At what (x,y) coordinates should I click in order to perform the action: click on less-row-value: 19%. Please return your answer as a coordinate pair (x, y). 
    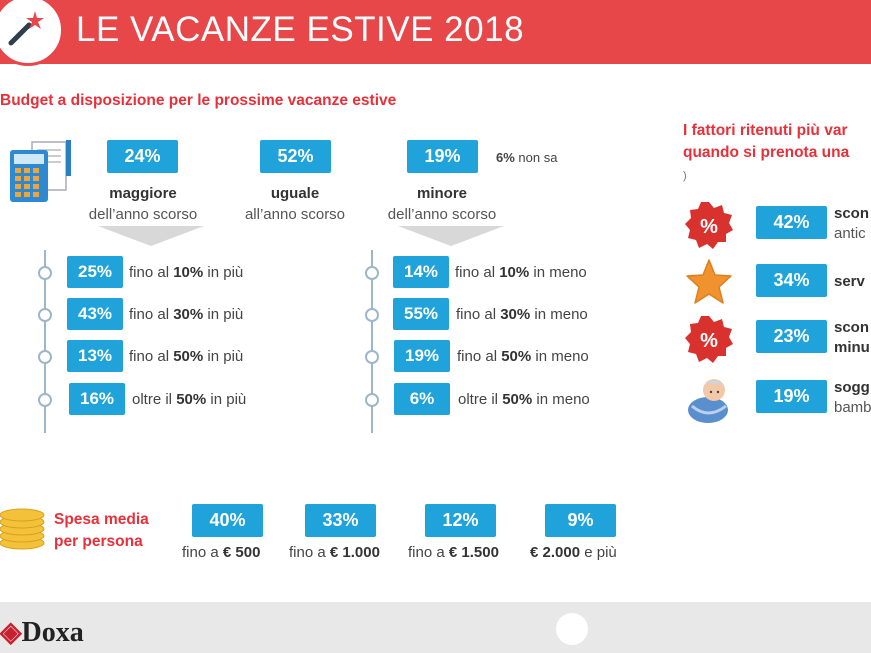
    Looking at the image, I should click on (422, 356).